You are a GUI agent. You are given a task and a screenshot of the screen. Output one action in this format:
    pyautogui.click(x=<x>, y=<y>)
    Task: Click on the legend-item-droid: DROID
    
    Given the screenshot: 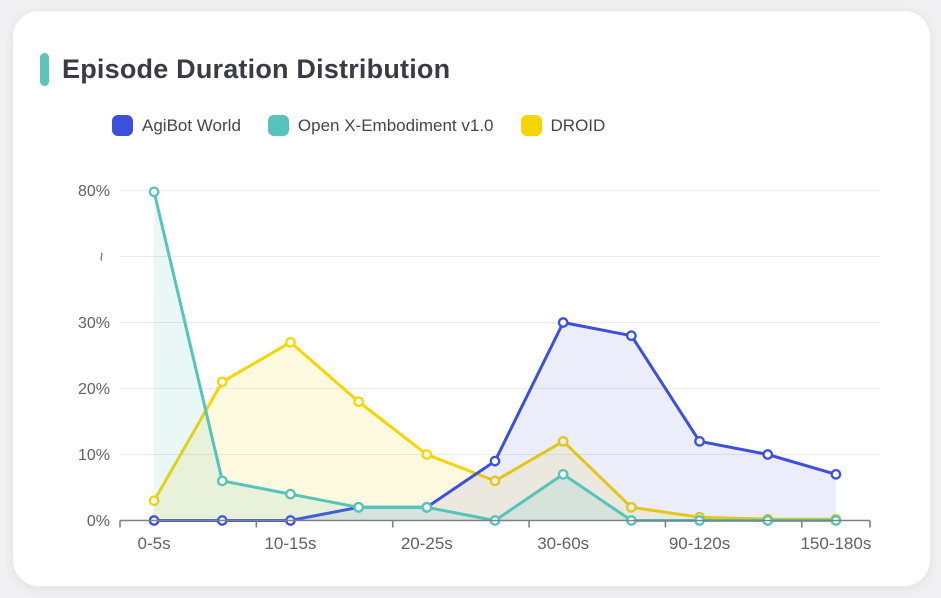 What is the action you would take?
    pyautogui.click(x=563, y=125)
    